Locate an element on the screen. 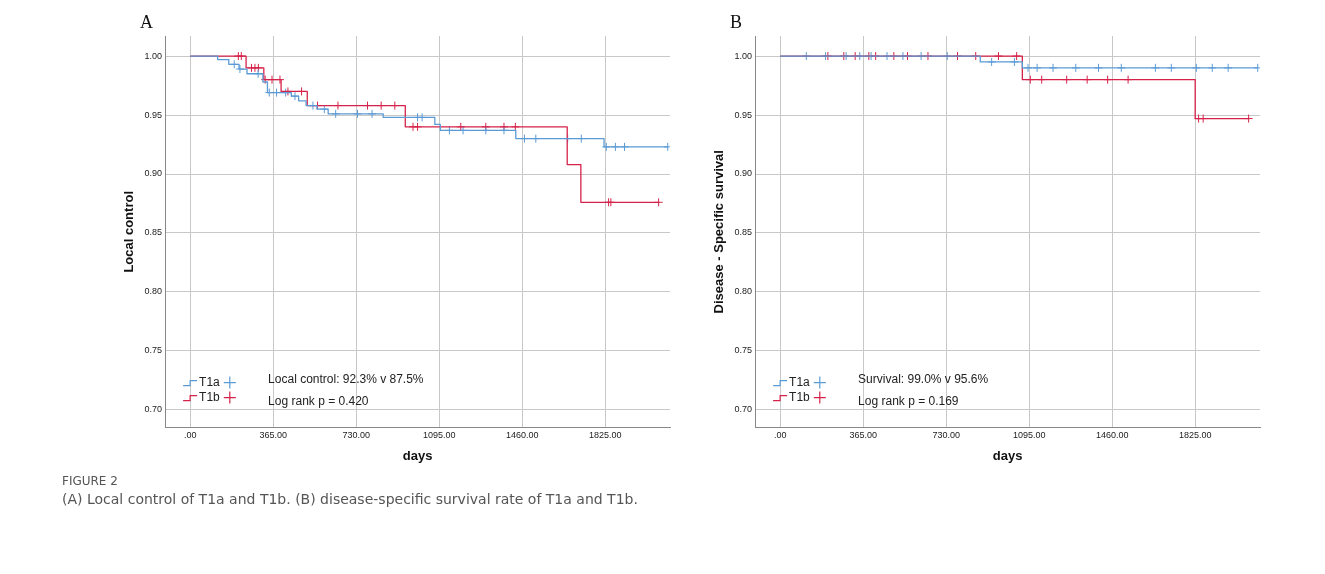  chart-title: B is located at coordinates (736, 21).